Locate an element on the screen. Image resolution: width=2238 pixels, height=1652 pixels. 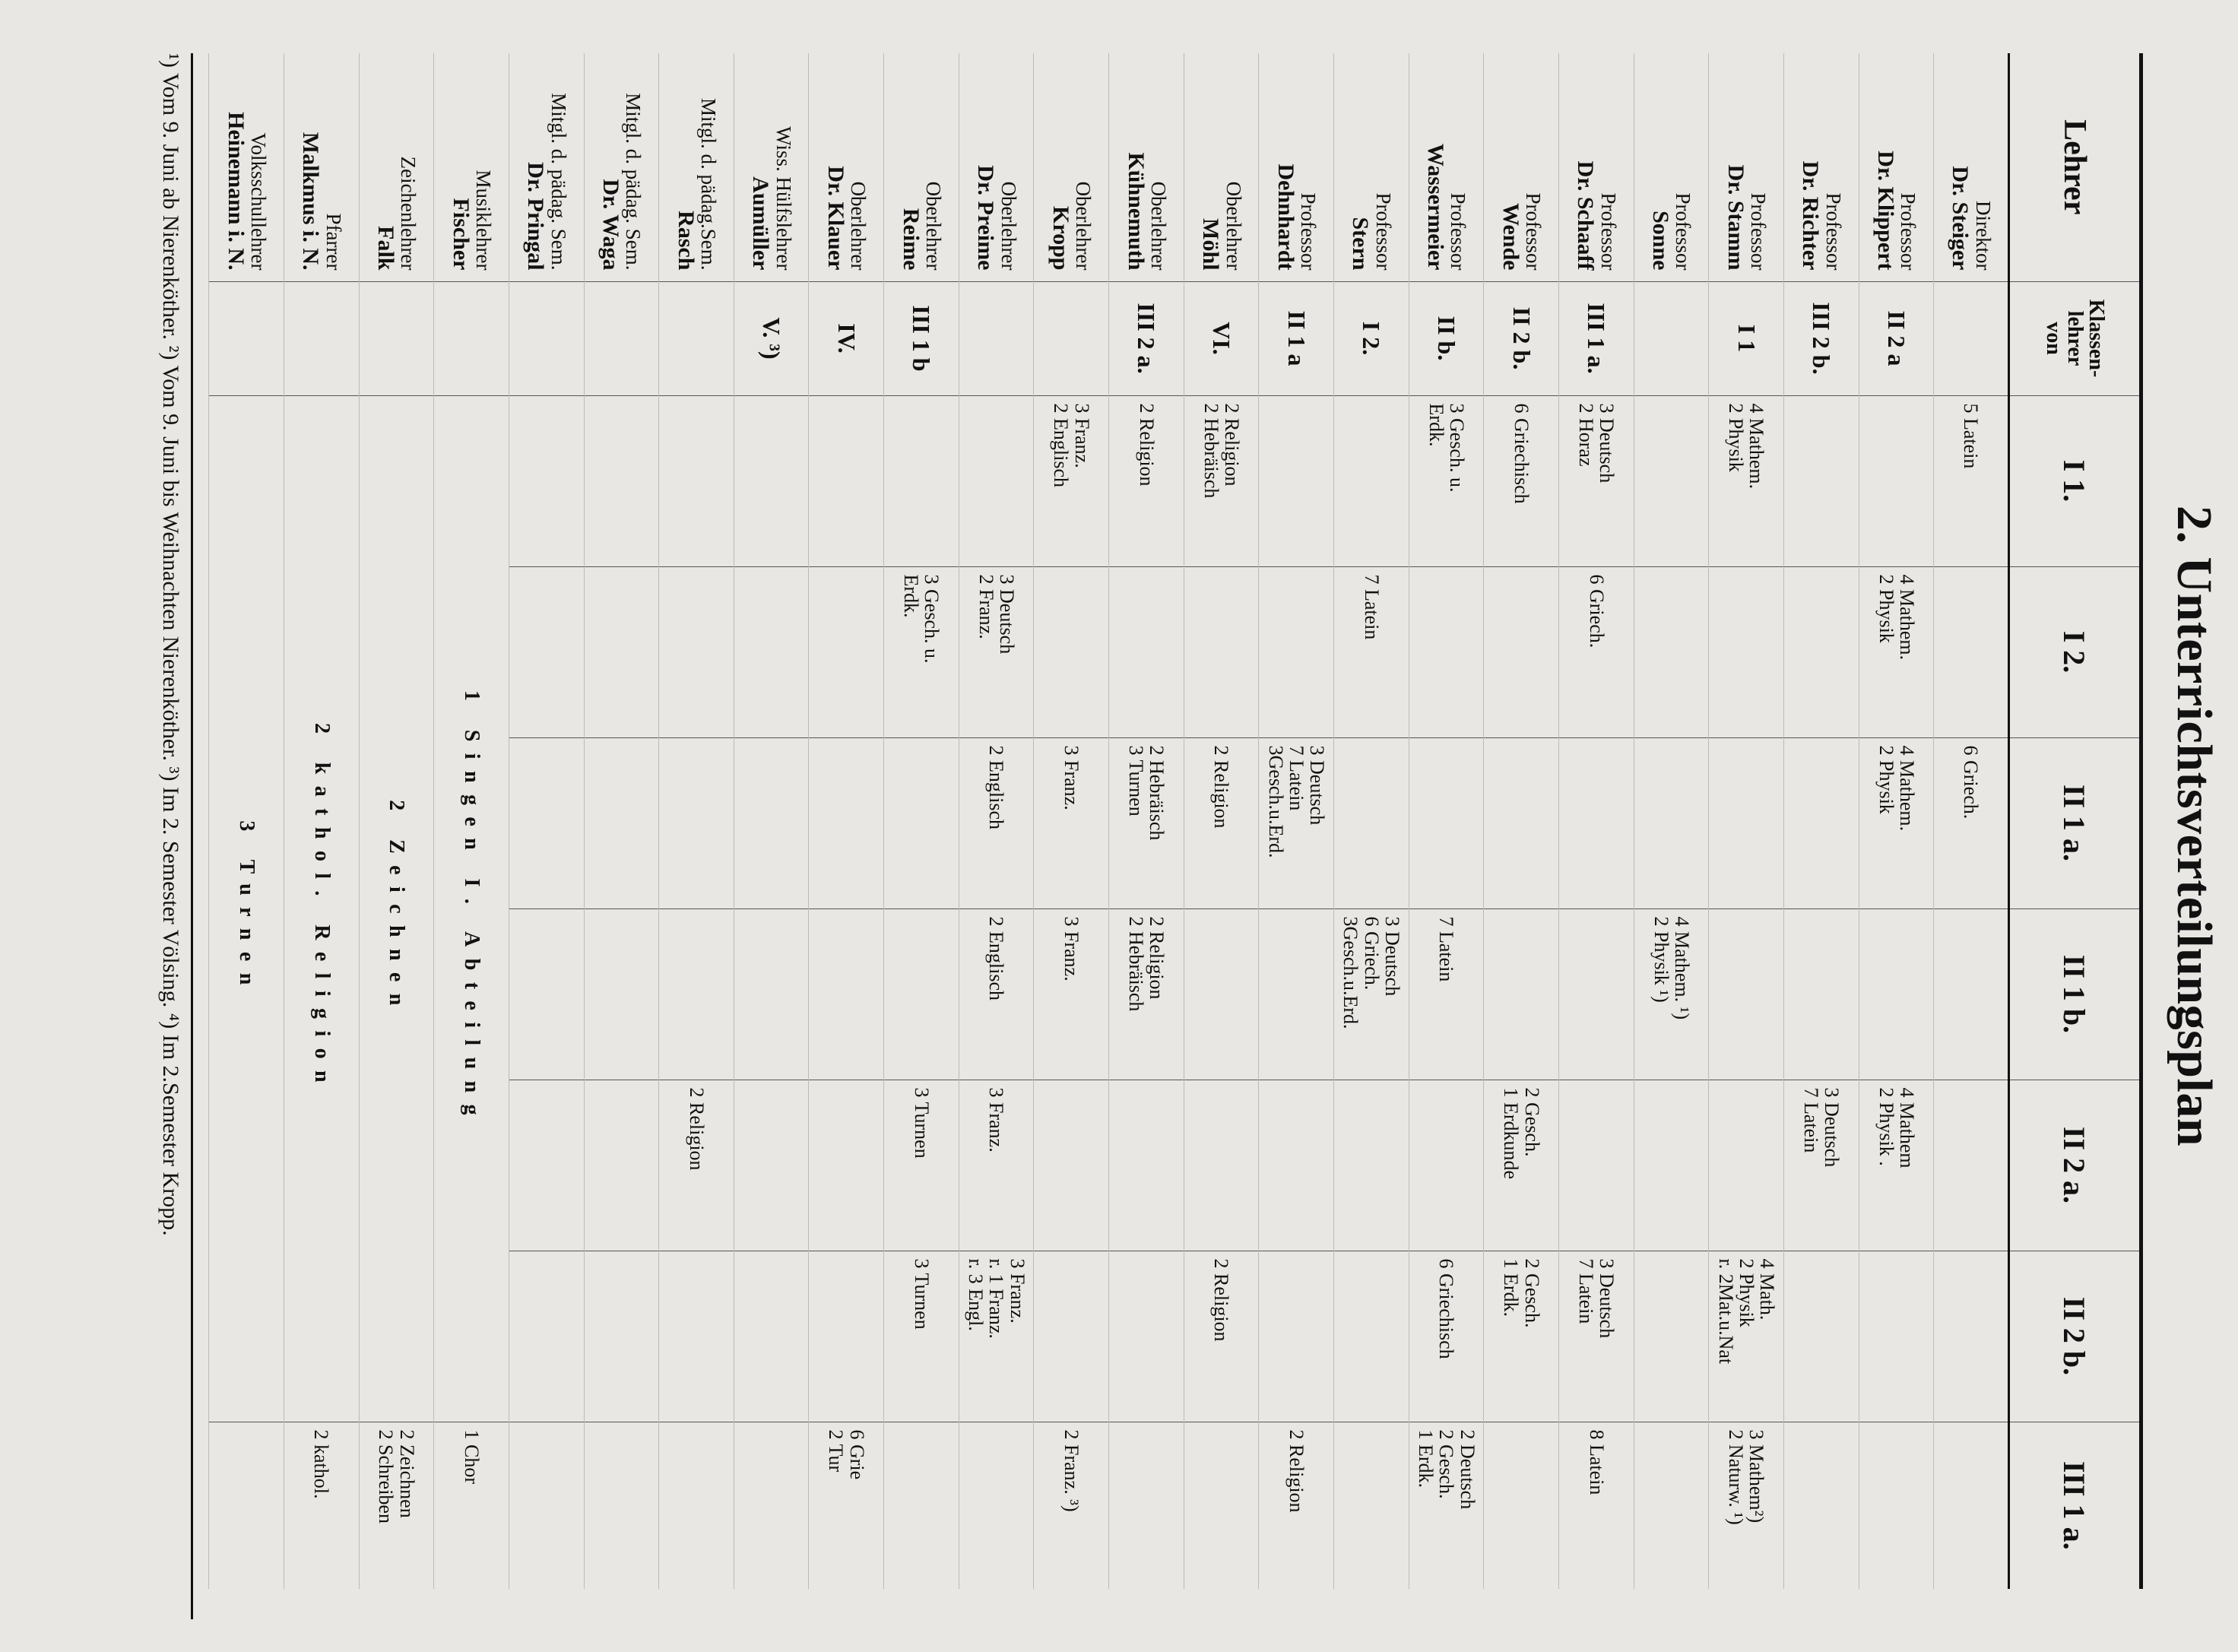
lesson-cell: 2 Hebräisch 3 Turnen is located at coordinates (1146, 822).